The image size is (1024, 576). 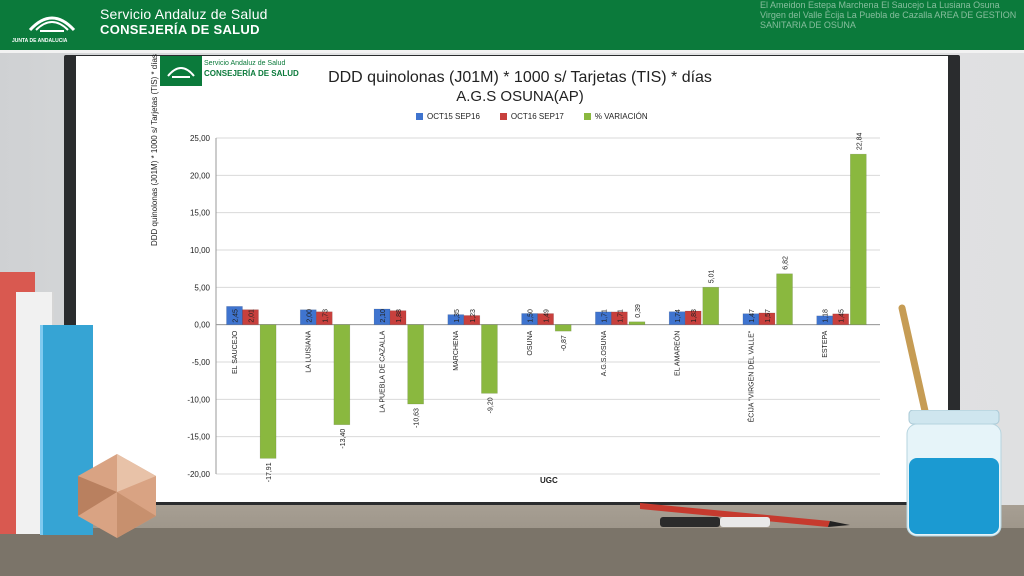 I want to click on legend-item-series3: % VARIACIÓN, so click(x=615, y=116).